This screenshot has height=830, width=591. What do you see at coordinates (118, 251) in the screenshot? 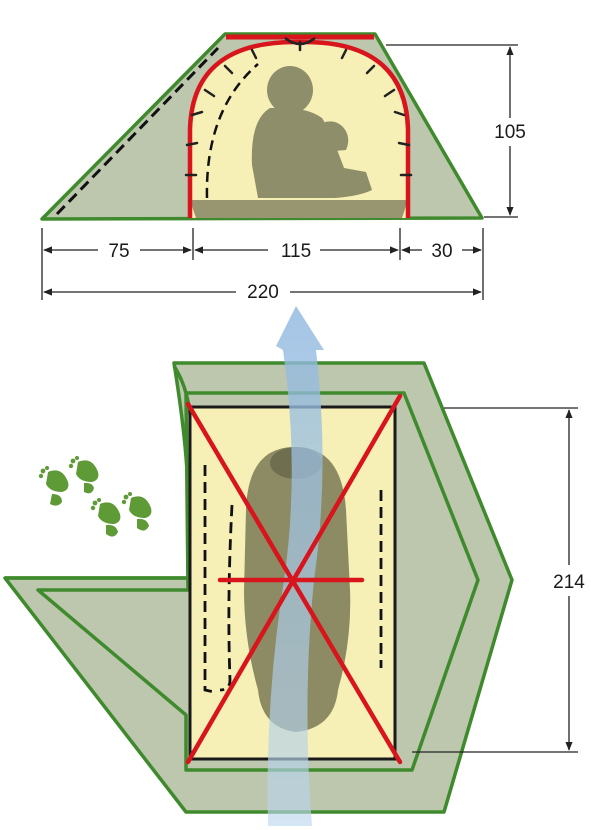
I see `dimension-label-75: 75` at bounding box center [118, 251].